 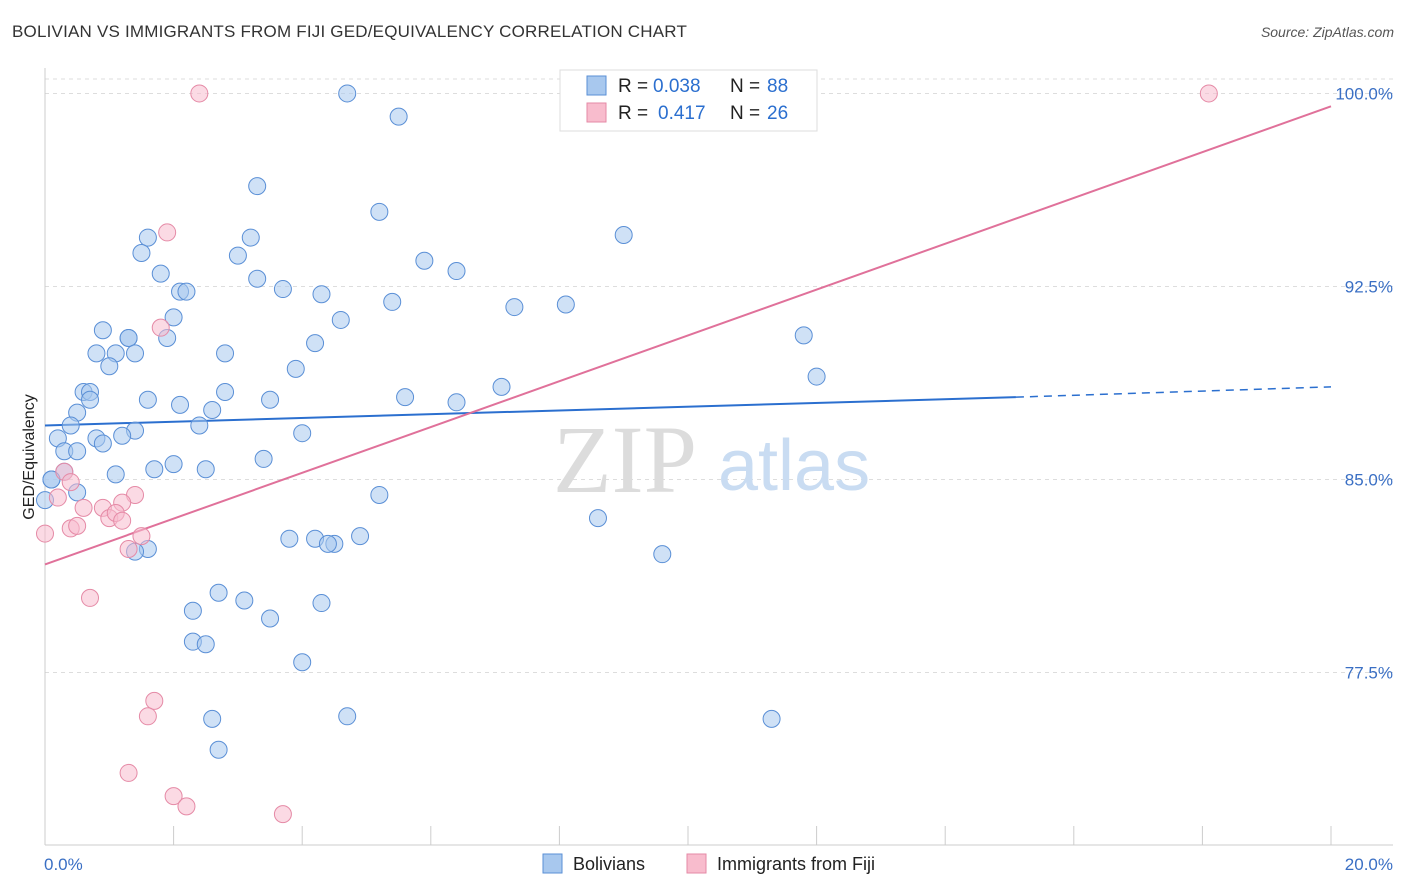 What do you see at coordinates (609, 864) in the screenshot?
I see `bottom-legend-bolivians: Bolivians` at bounding box center [609, 864].